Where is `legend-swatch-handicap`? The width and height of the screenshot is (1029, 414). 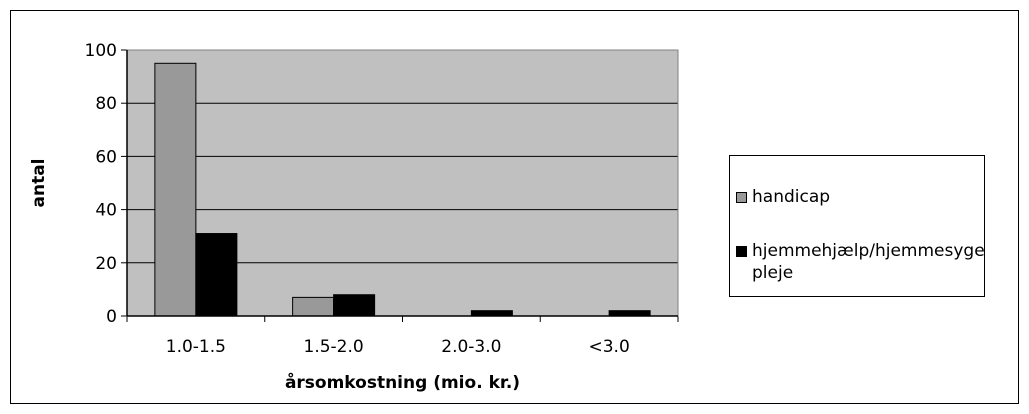
legend-swatch-handicap is located at coordinates (741, 197).